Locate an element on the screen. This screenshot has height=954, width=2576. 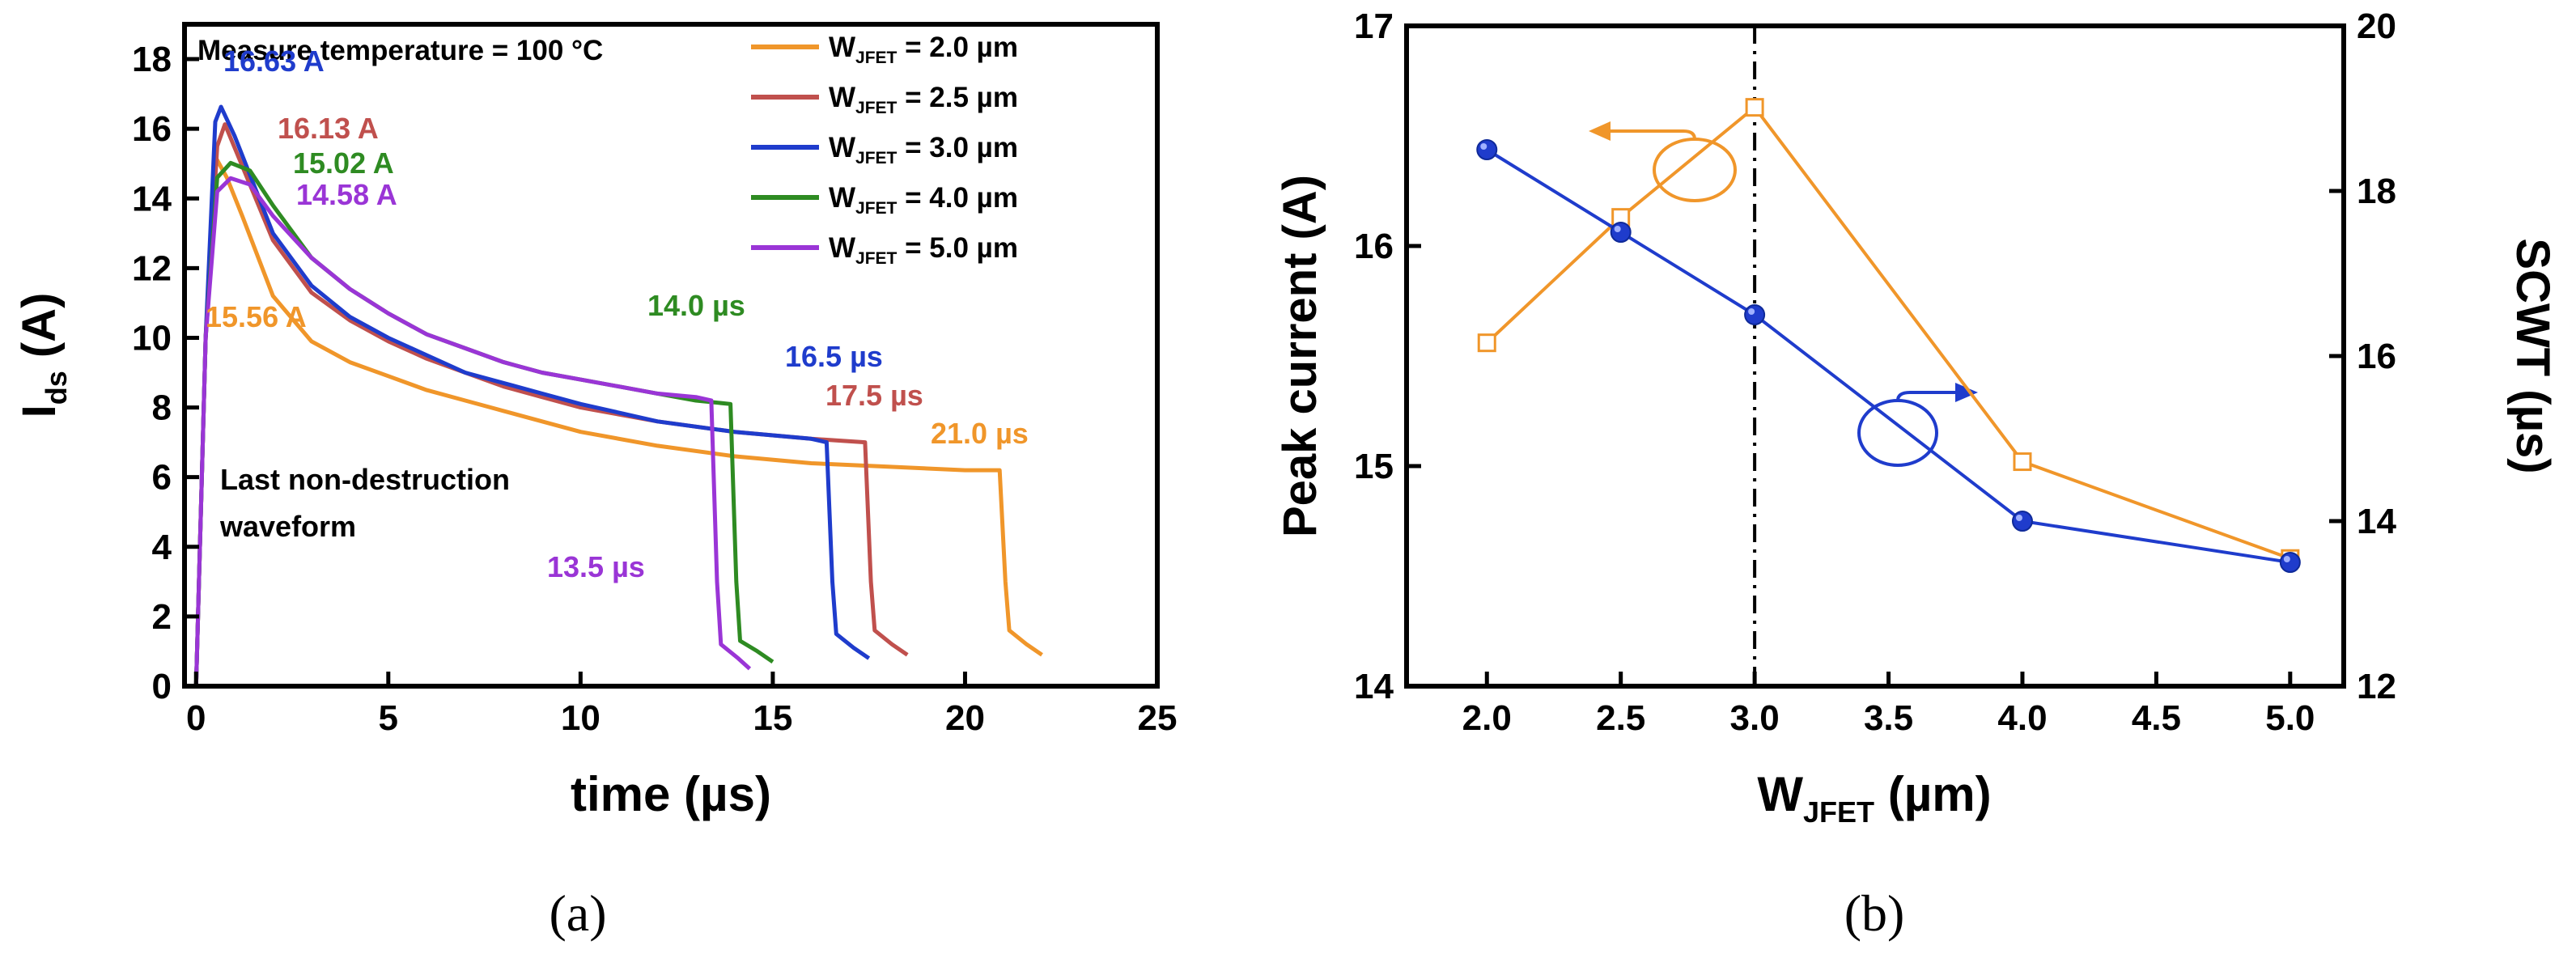
x-tick-label: 15 is located at coordinates (772, 718).